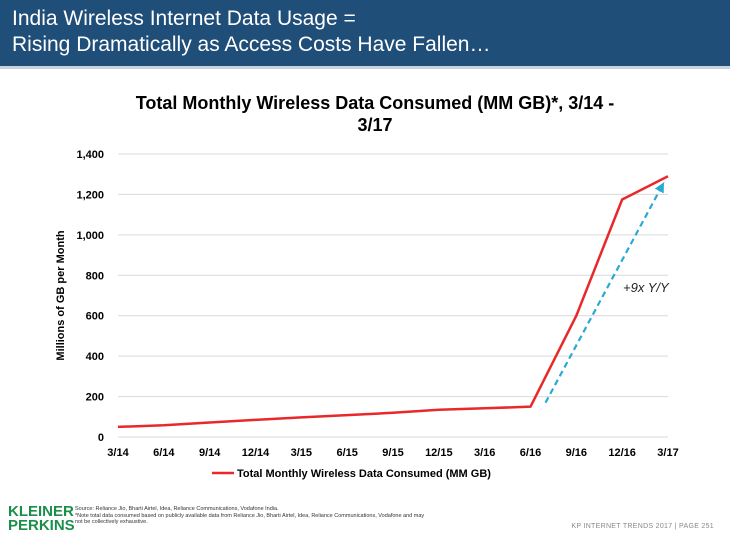  What do you see at coordinates (111, 522) in the screenshot?
I see `source-line3: not be collectively exhaustive.` at bounding box center [111, 522].